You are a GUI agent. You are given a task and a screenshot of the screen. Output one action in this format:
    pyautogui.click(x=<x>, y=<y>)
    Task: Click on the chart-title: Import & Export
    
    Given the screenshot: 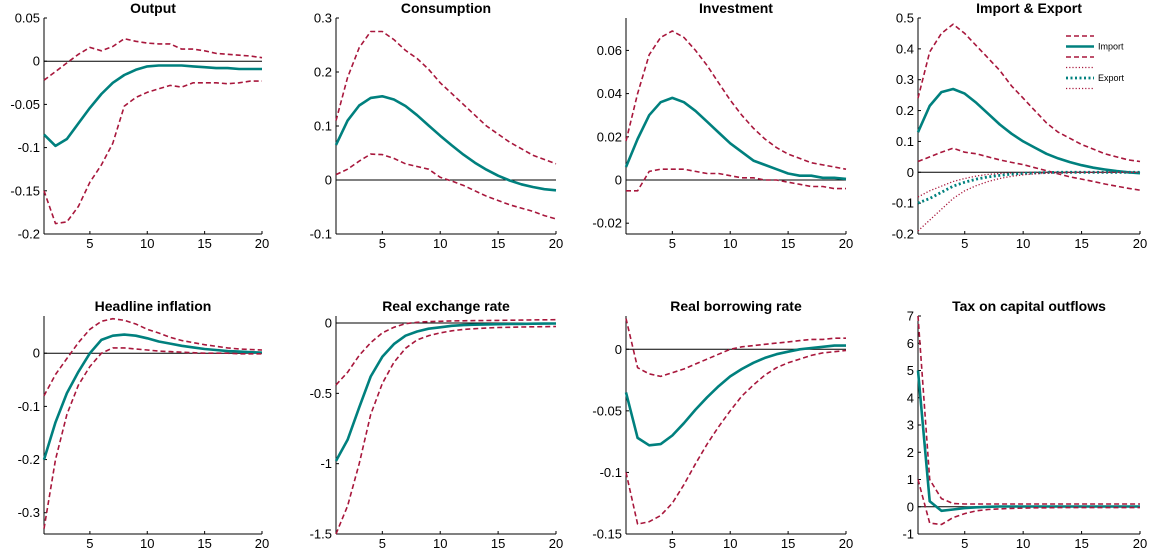 What is the action you would take?
    pyautogui.click(x=1029, y=8)
    